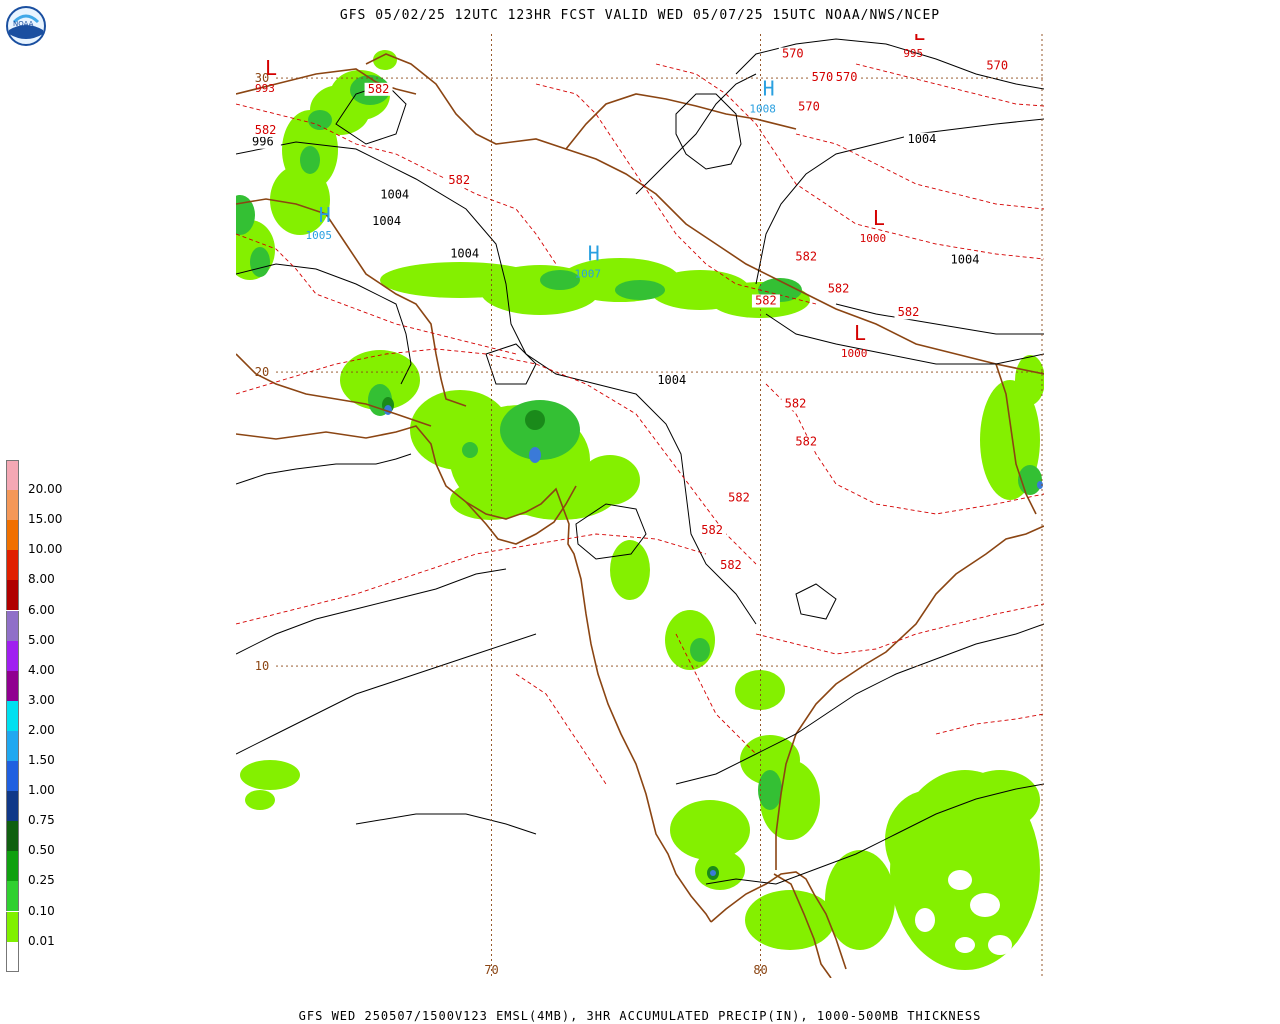 This screenshot has width=1280, height=1024. I want to click on noaa-logo, so click(26, 26).